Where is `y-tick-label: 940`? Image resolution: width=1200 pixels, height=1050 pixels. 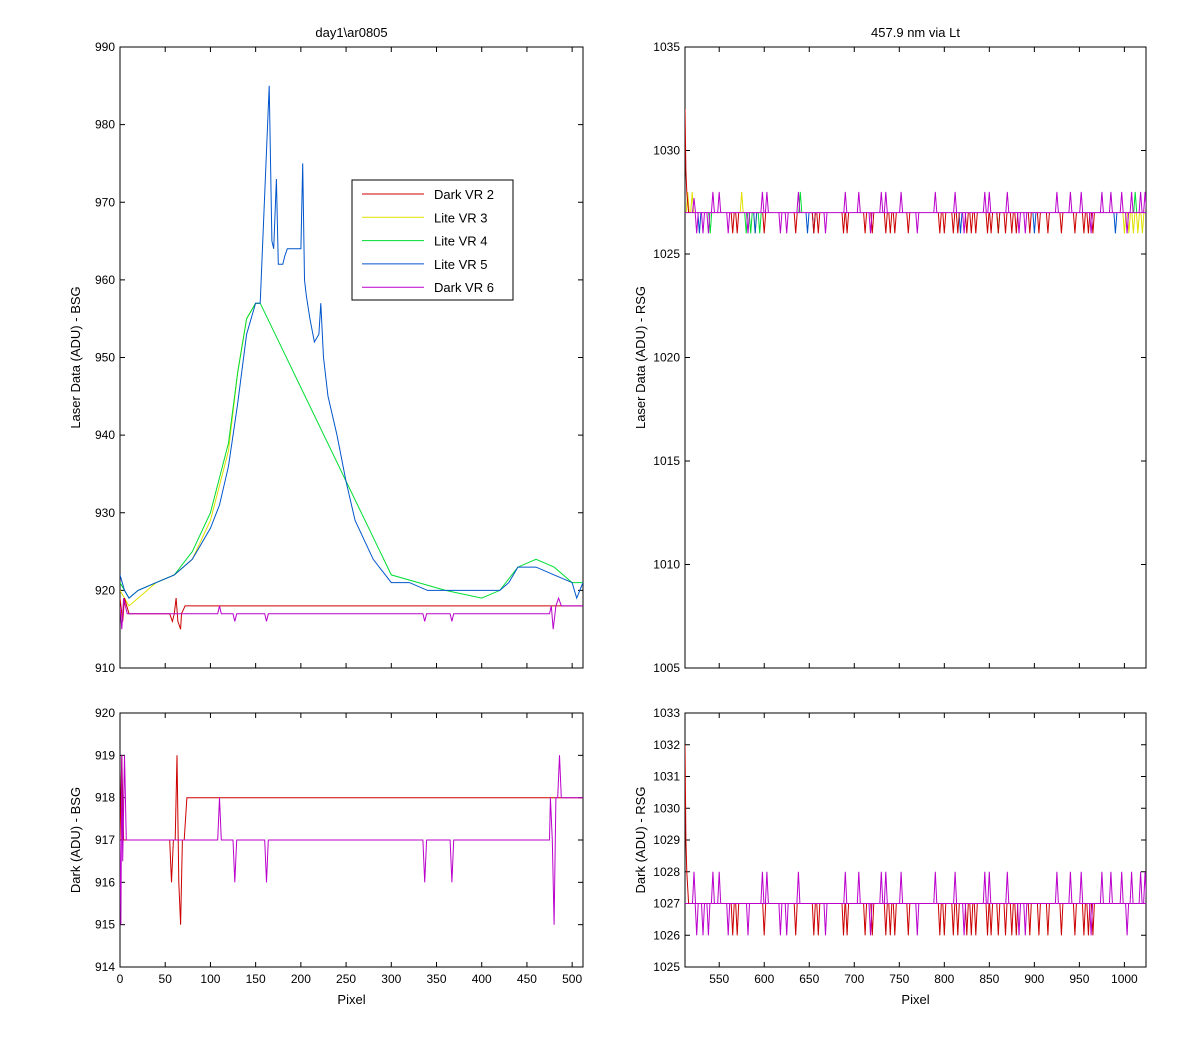 y-tick-label: 940 is located at coordinates (105, 435).